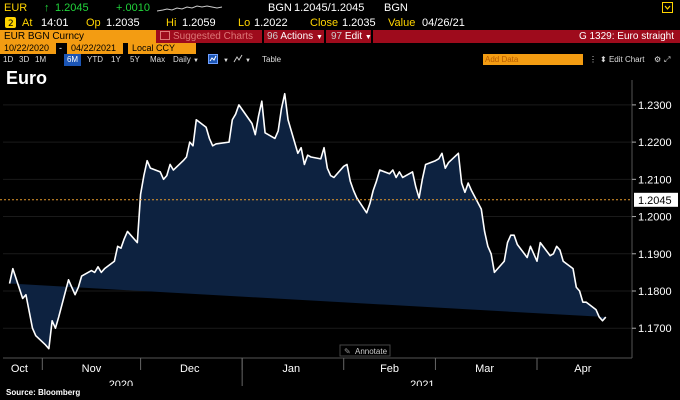 This screenshot has height=400, width=680. Describe the element at coordinates (655, 292) in the screenshot. I see `y-tick-label: 1.1800` at that location.